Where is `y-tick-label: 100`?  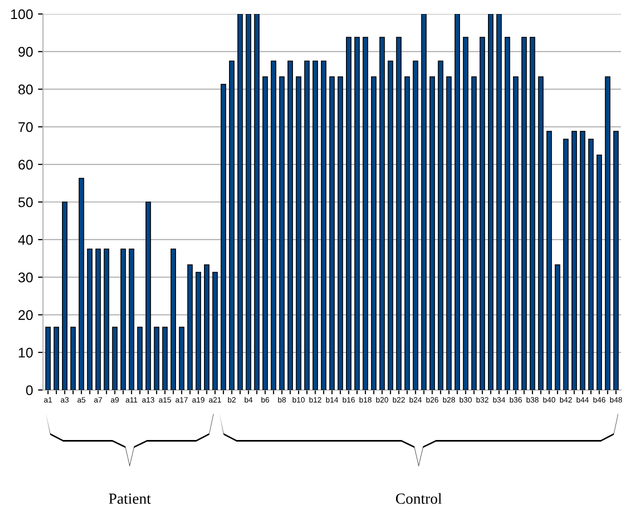 y-tick-label: 100 is located at coordinates (22, 14).